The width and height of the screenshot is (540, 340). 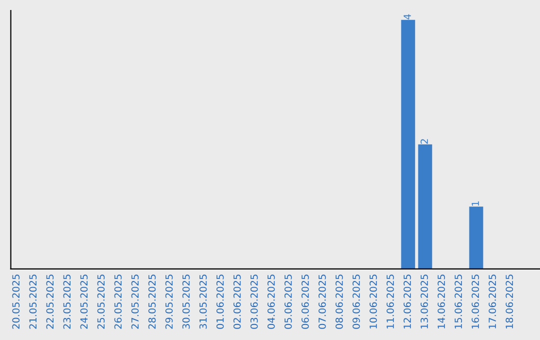 I want to click on x-tick-label: 23.05.2025, so click(x=67, y=301).